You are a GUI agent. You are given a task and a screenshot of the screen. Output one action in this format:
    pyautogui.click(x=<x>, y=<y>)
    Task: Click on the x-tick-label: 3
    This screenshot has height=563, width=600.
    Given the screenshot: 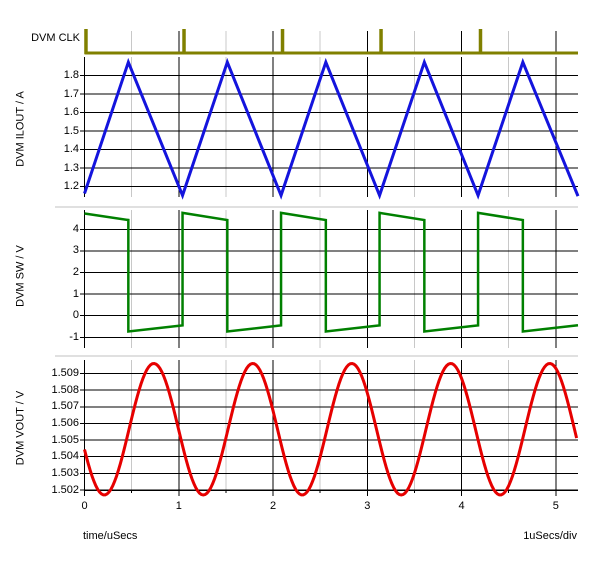 What is the action you would take?
    pyautogui.click(x=367, y=506)
    